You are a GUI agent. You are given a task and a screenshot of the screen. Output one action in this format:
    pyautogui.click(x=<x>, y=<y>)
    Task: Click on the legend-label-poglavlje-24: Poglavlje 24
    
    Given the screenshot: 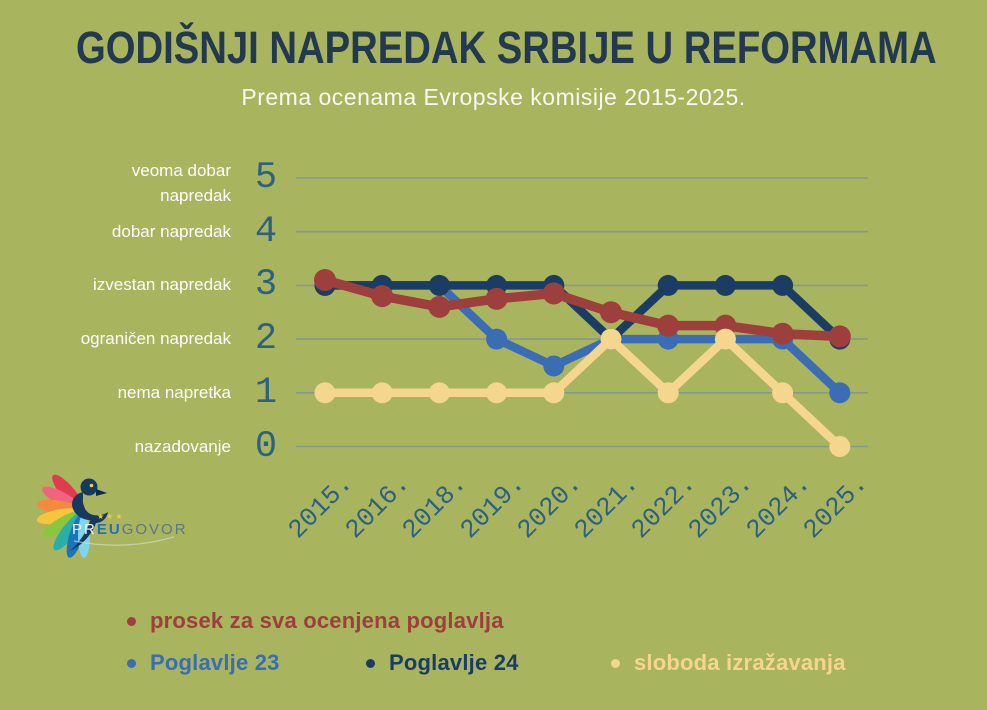 What is the action you would take?
    pyautogui.click(x=454, y=662)
    